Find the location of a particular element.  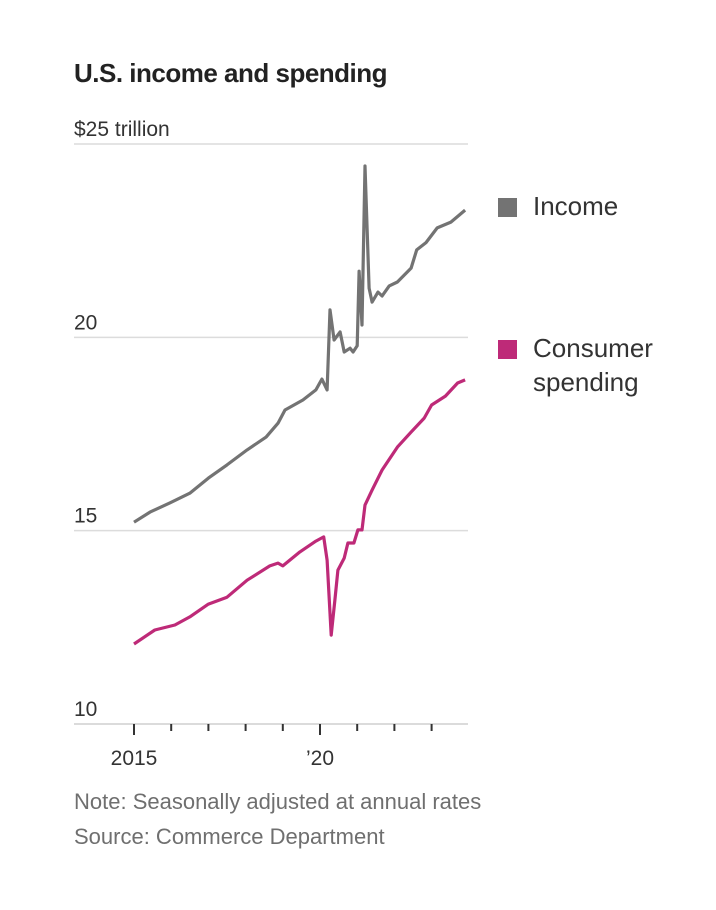

legend-swatch-spending is located at coordinates (507, 349).